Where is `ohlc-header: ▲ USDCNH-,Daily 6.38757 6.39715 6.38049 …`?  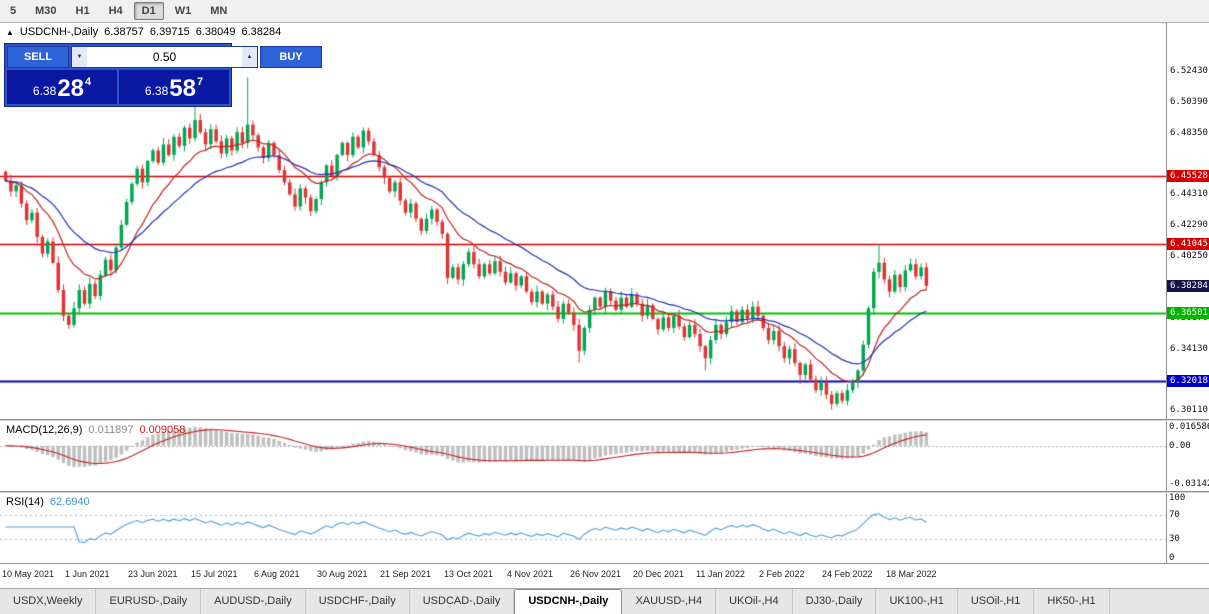
ohlc-header: ▲ USDCNH-,Daily 6.38757 6.39715 6.38049 … is located at coordinates (143, 32).